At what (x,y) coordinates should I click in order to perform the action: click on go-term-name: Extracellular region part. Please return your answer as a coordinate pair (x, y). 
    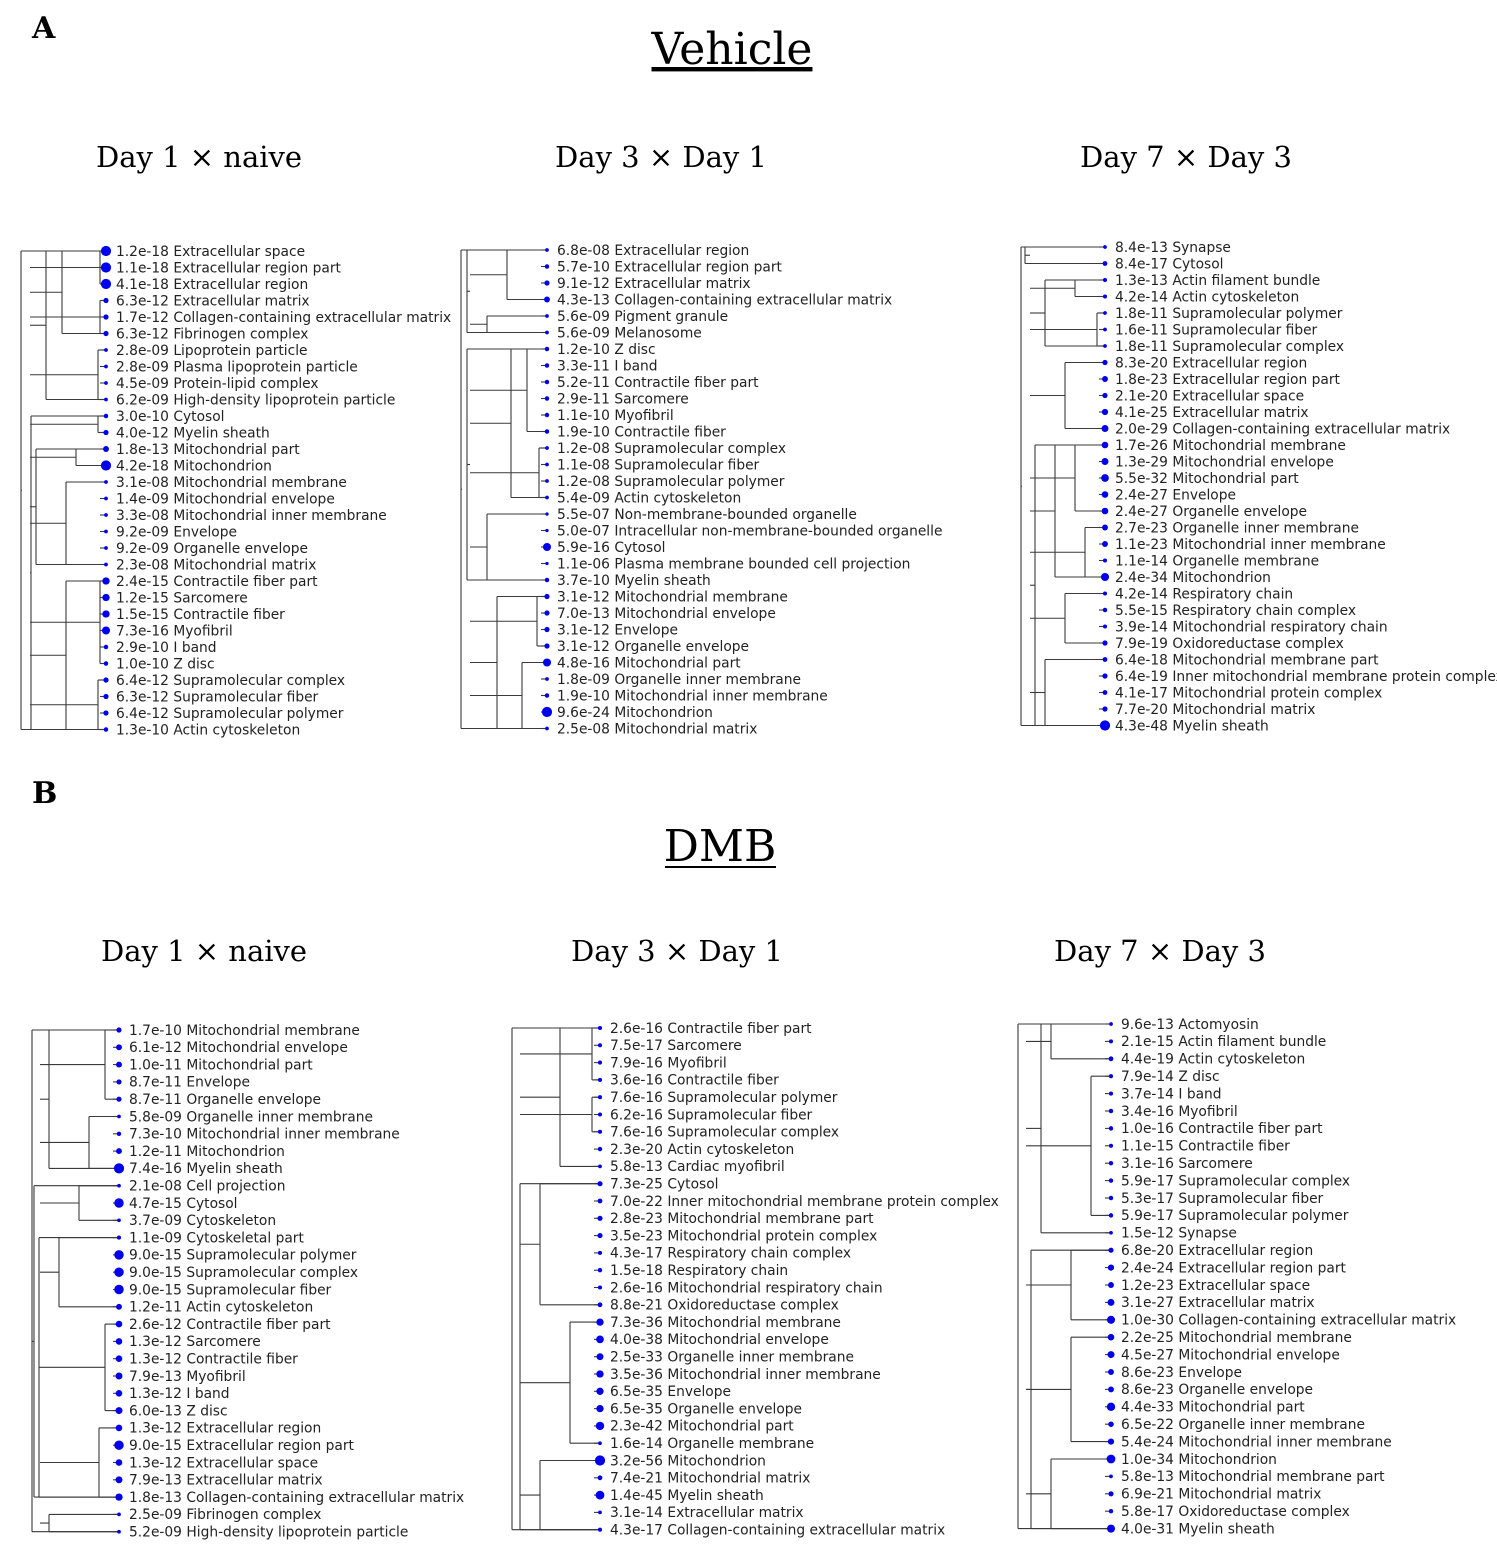
    Looking at the image, I should click on (1262, 1268).